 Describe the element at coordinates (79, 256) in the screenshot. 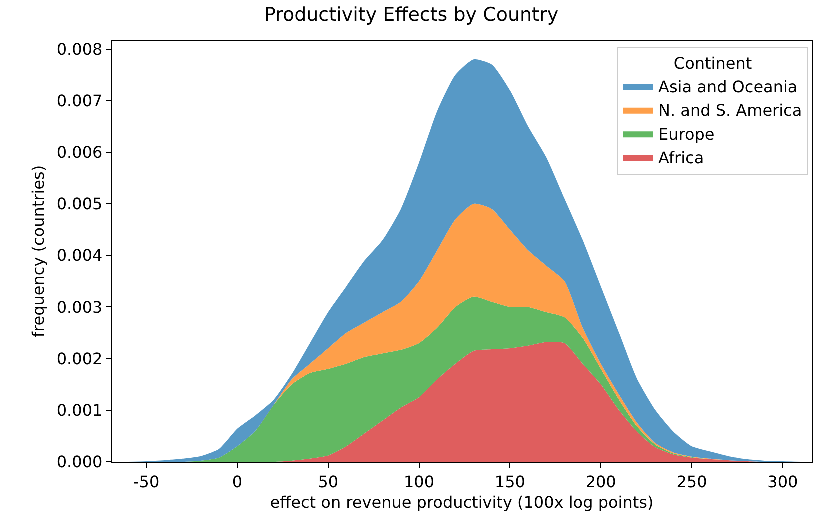

I see `y-tick-label: 0.004` at that location.